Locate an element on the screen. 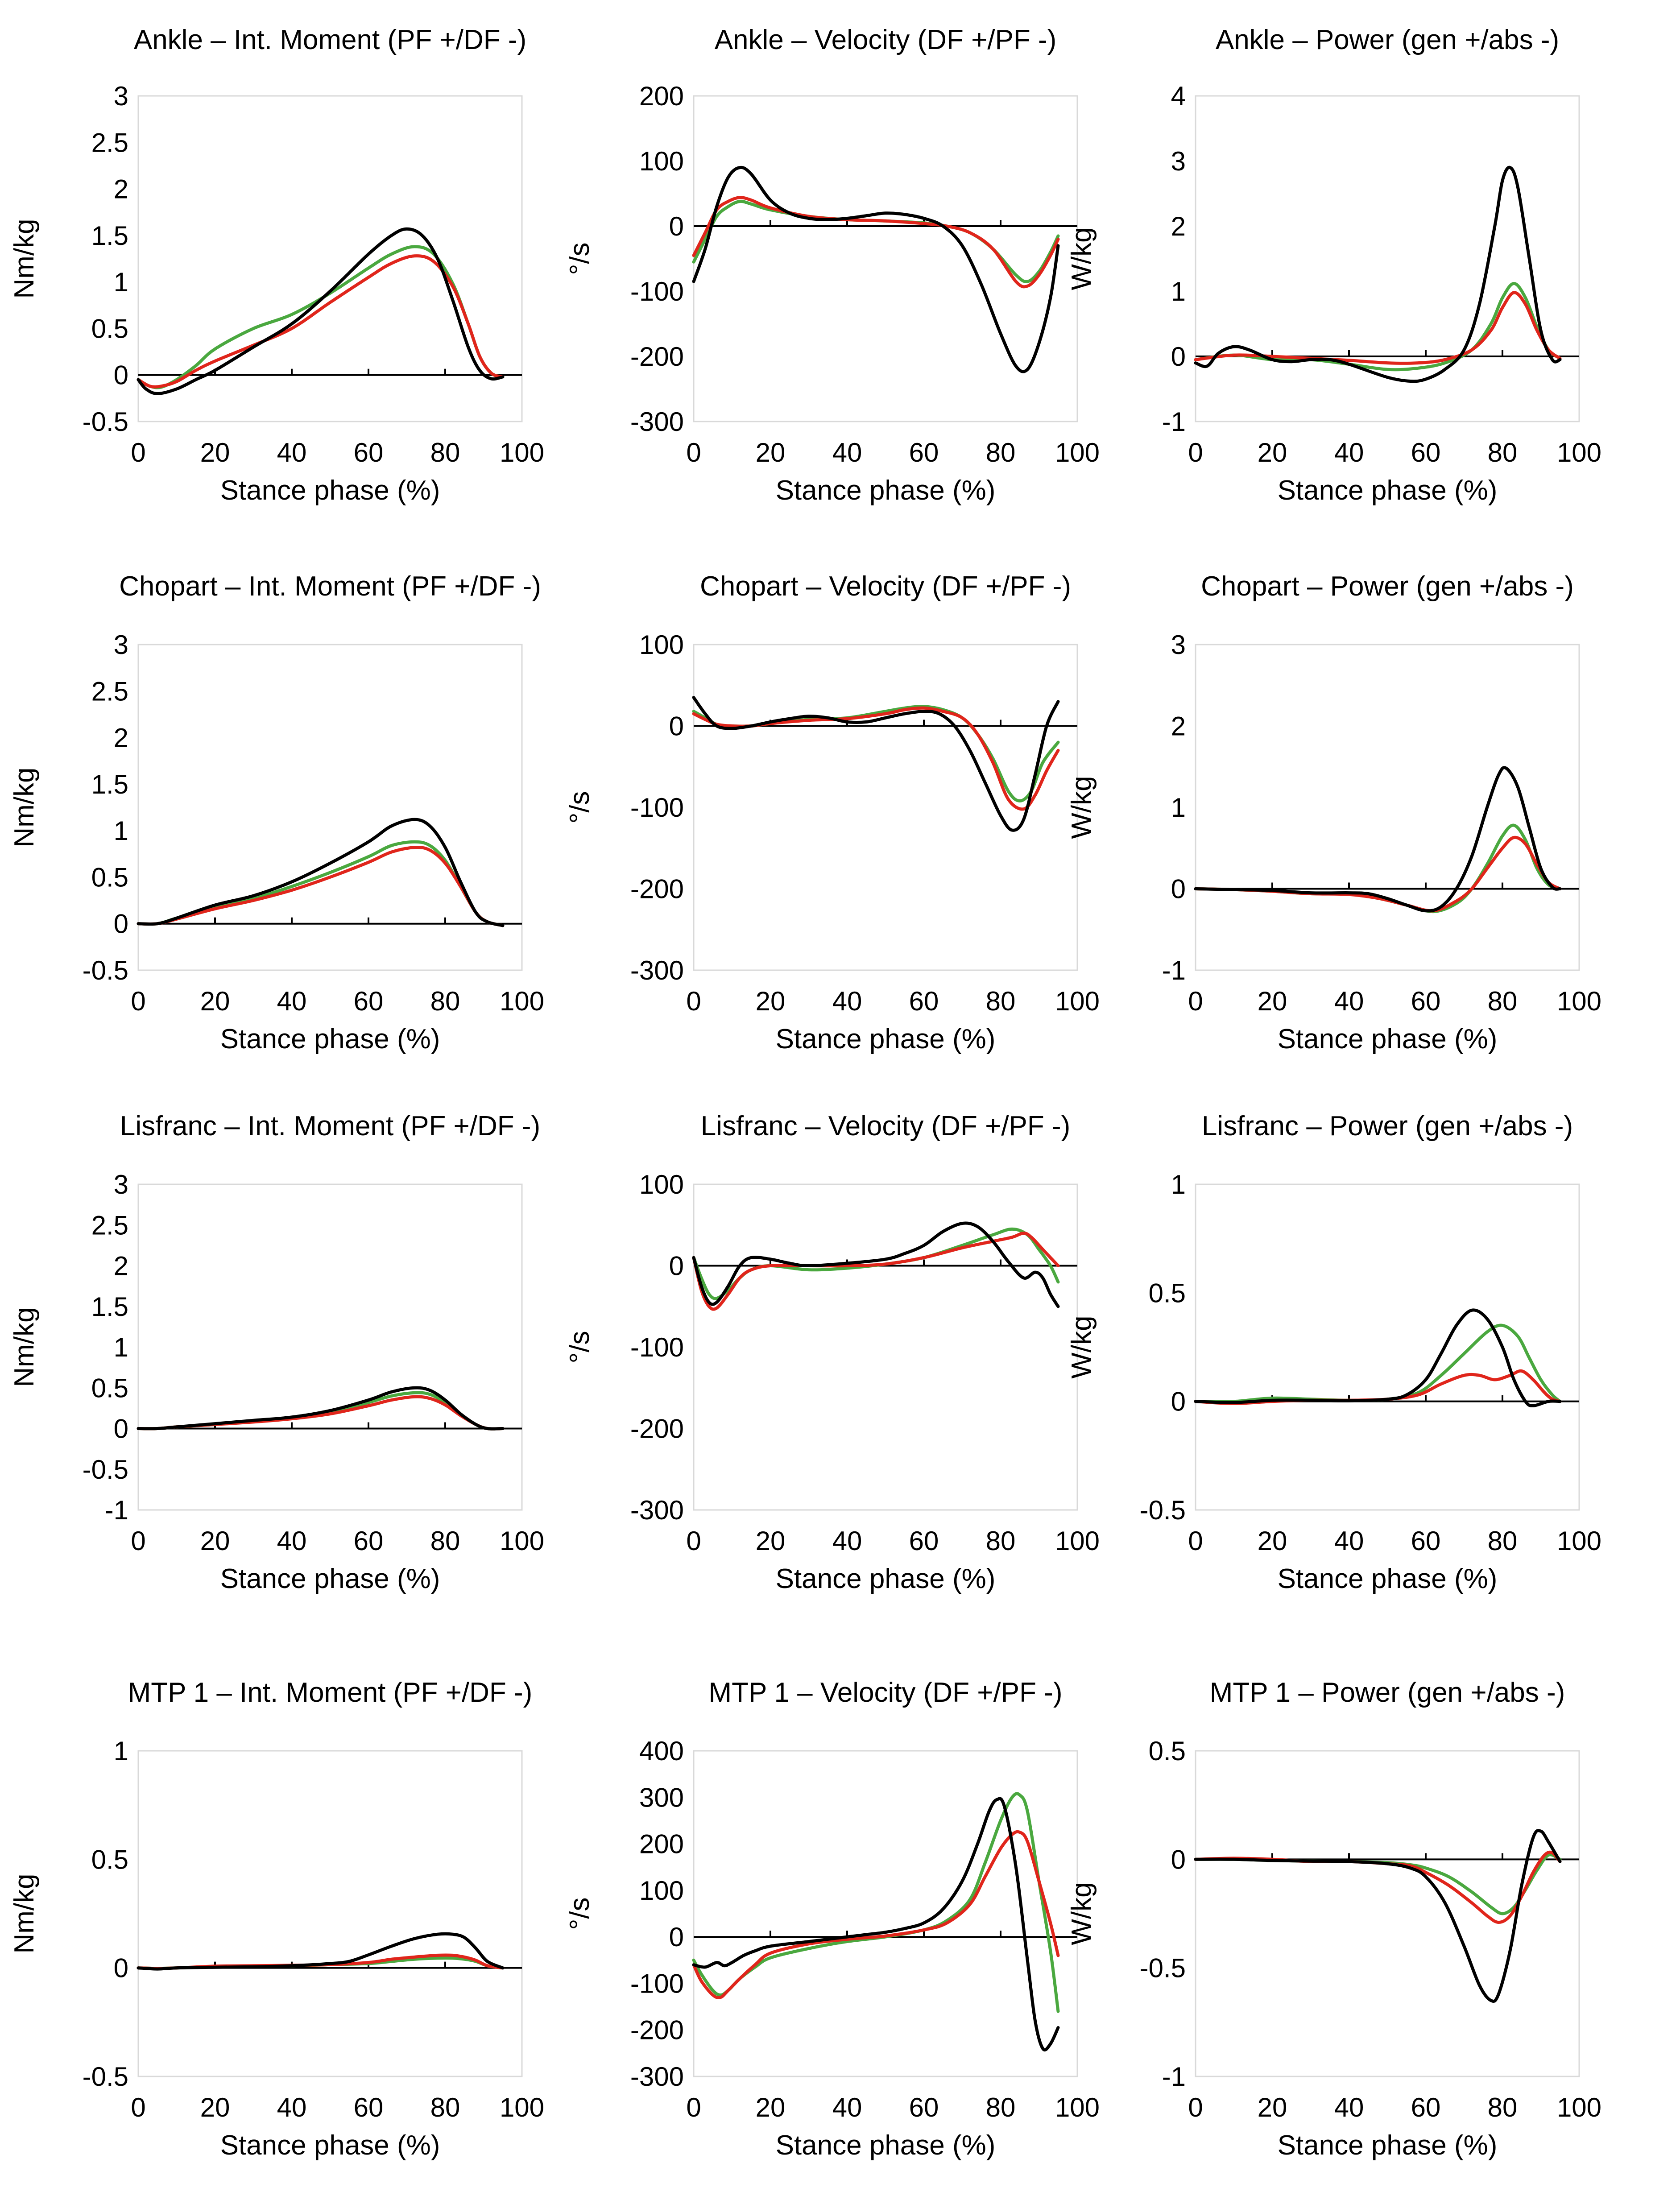 Image resolution: width=1680 pixels, height=2196 pixels. y-tick-label: 200 is located at coordinates (661, 96).